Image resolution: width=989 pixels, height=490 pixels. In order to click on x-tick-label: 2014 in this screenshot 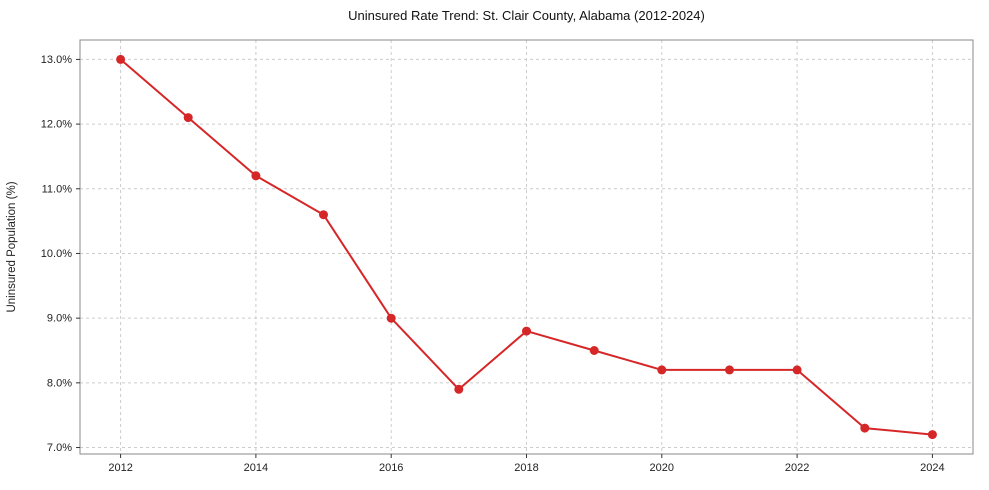, I will do `click(256, 468)`.